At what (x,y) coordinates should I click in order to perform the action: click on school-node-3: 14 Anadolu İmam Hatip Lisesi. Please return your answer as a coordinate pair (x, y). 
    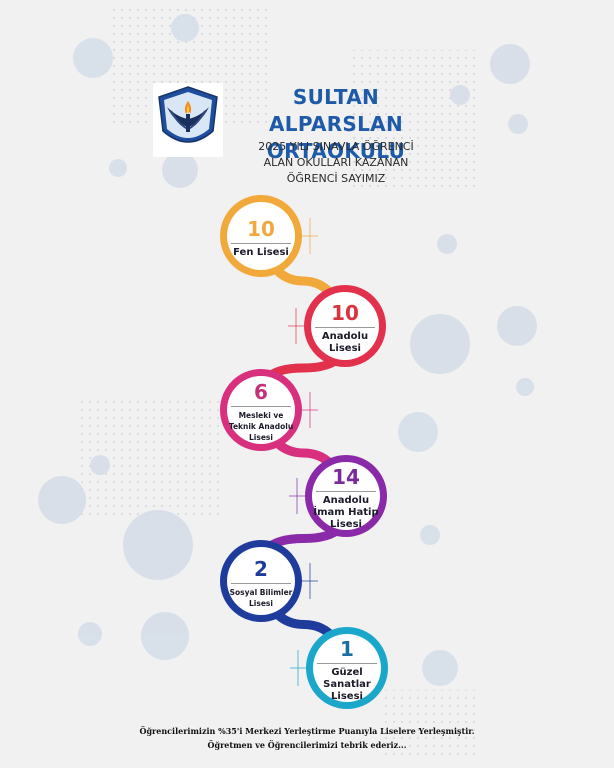
    Looking at the image, I should click on (346, 498).